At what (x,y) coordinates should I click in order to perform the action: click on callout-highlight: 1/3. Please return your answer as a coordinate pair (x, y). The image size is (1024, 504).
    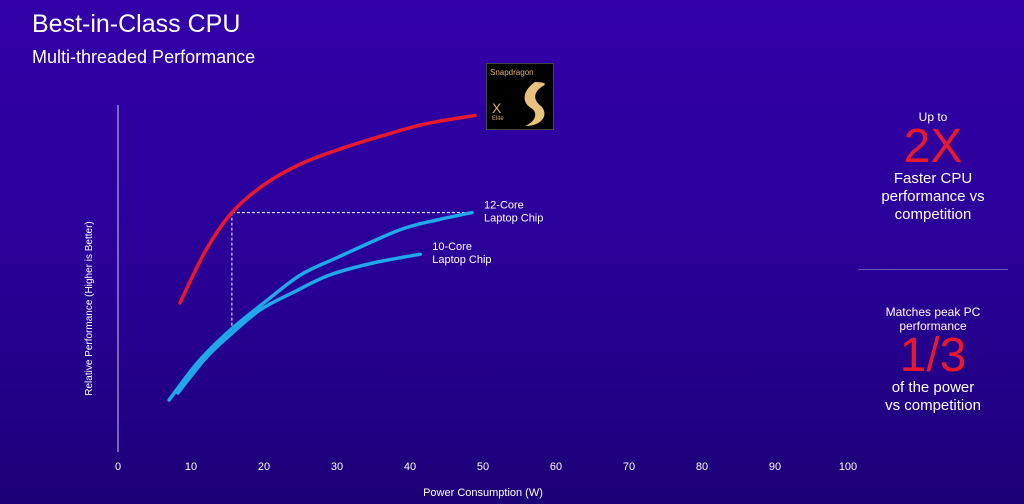
    Looking at the image, I should click on (933, 355).